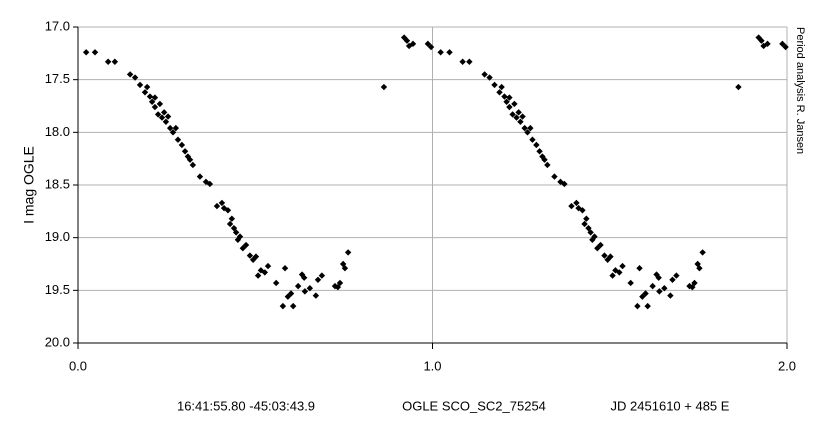 The width and height of the screenshot is (816, 426). Describe the element at coordinates (246, 405) in the screenshot. I see `caption: 16:41:55.80 -45:03:43.9` at that location.